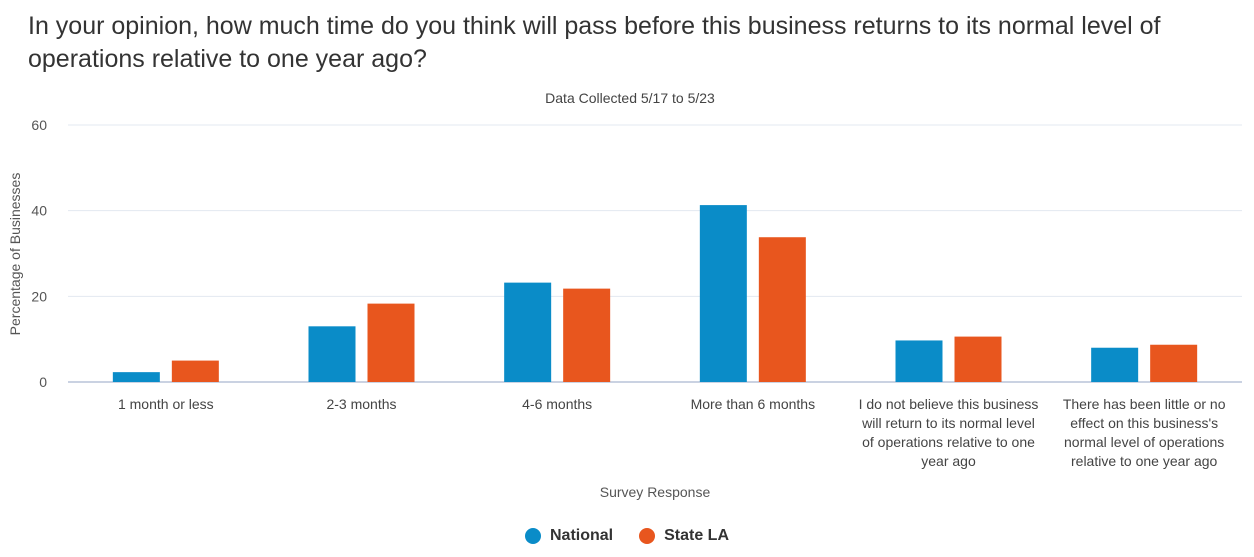 The image size is (1254, 557). Describe the element at coordinates (532, 536) in the screenshot. I see `legend-swatch-national` at that location.